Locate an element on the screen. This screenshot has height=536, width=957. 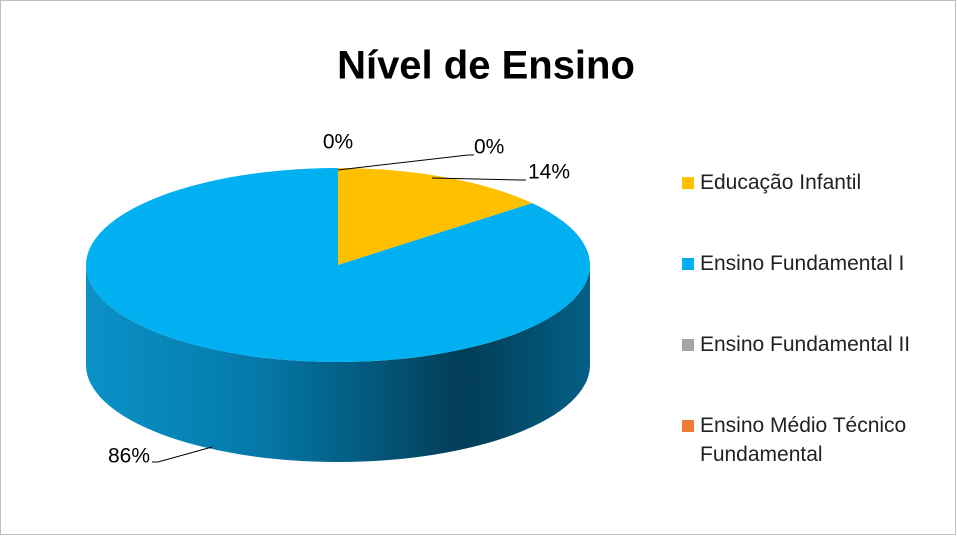
data-label: 14% is located at coordinates (549, 172).